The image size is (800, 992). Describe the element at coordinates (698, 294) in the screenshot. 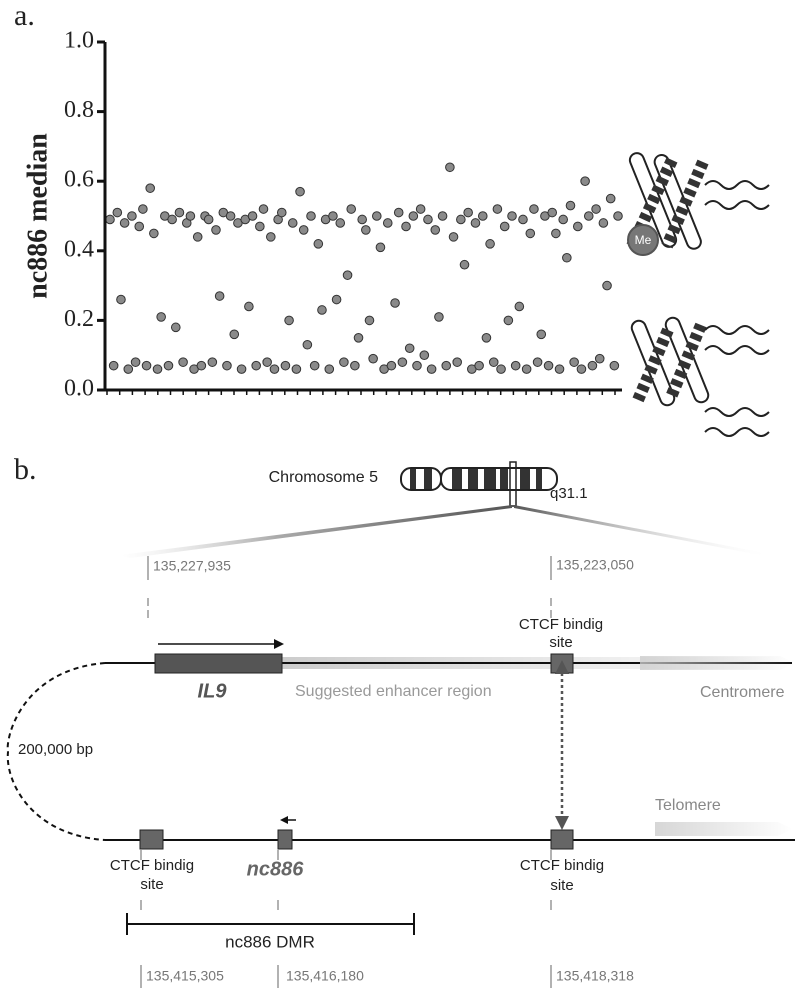

I see `chromosome-icons` at that location.